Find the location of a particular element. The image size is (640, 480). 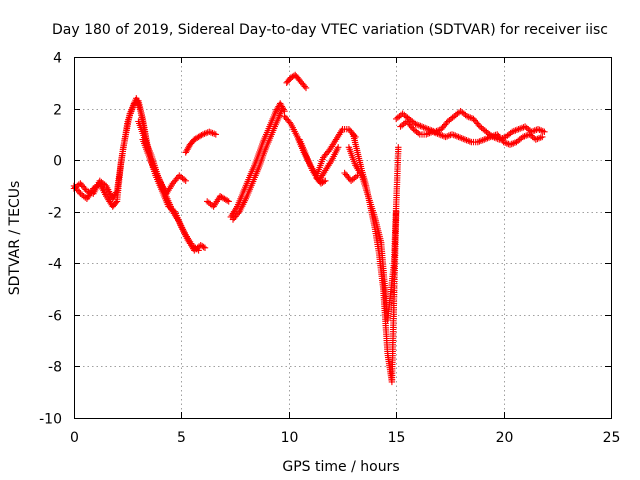

y-tick-labels: -10 -8 -6 -4 -2 0 2 4 is located at coordinates (50, 239).